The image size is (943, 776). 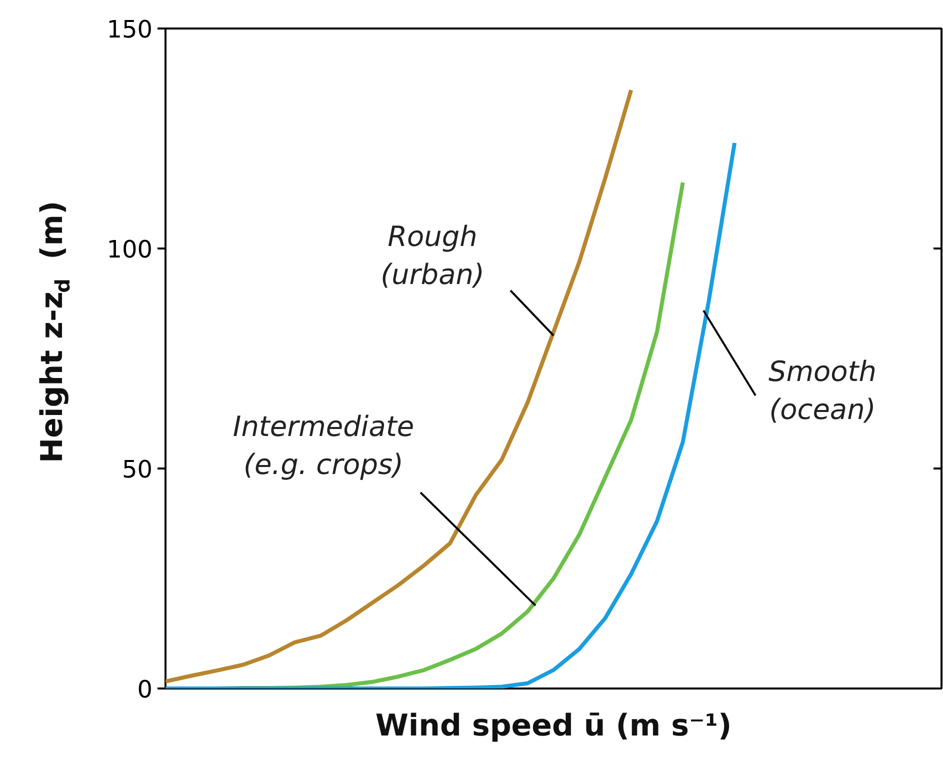 What do you see at coordinates (822, 390) in the screenshot?
I see `annotation: Smooth (ocean)` at bounding box center [822, 390].